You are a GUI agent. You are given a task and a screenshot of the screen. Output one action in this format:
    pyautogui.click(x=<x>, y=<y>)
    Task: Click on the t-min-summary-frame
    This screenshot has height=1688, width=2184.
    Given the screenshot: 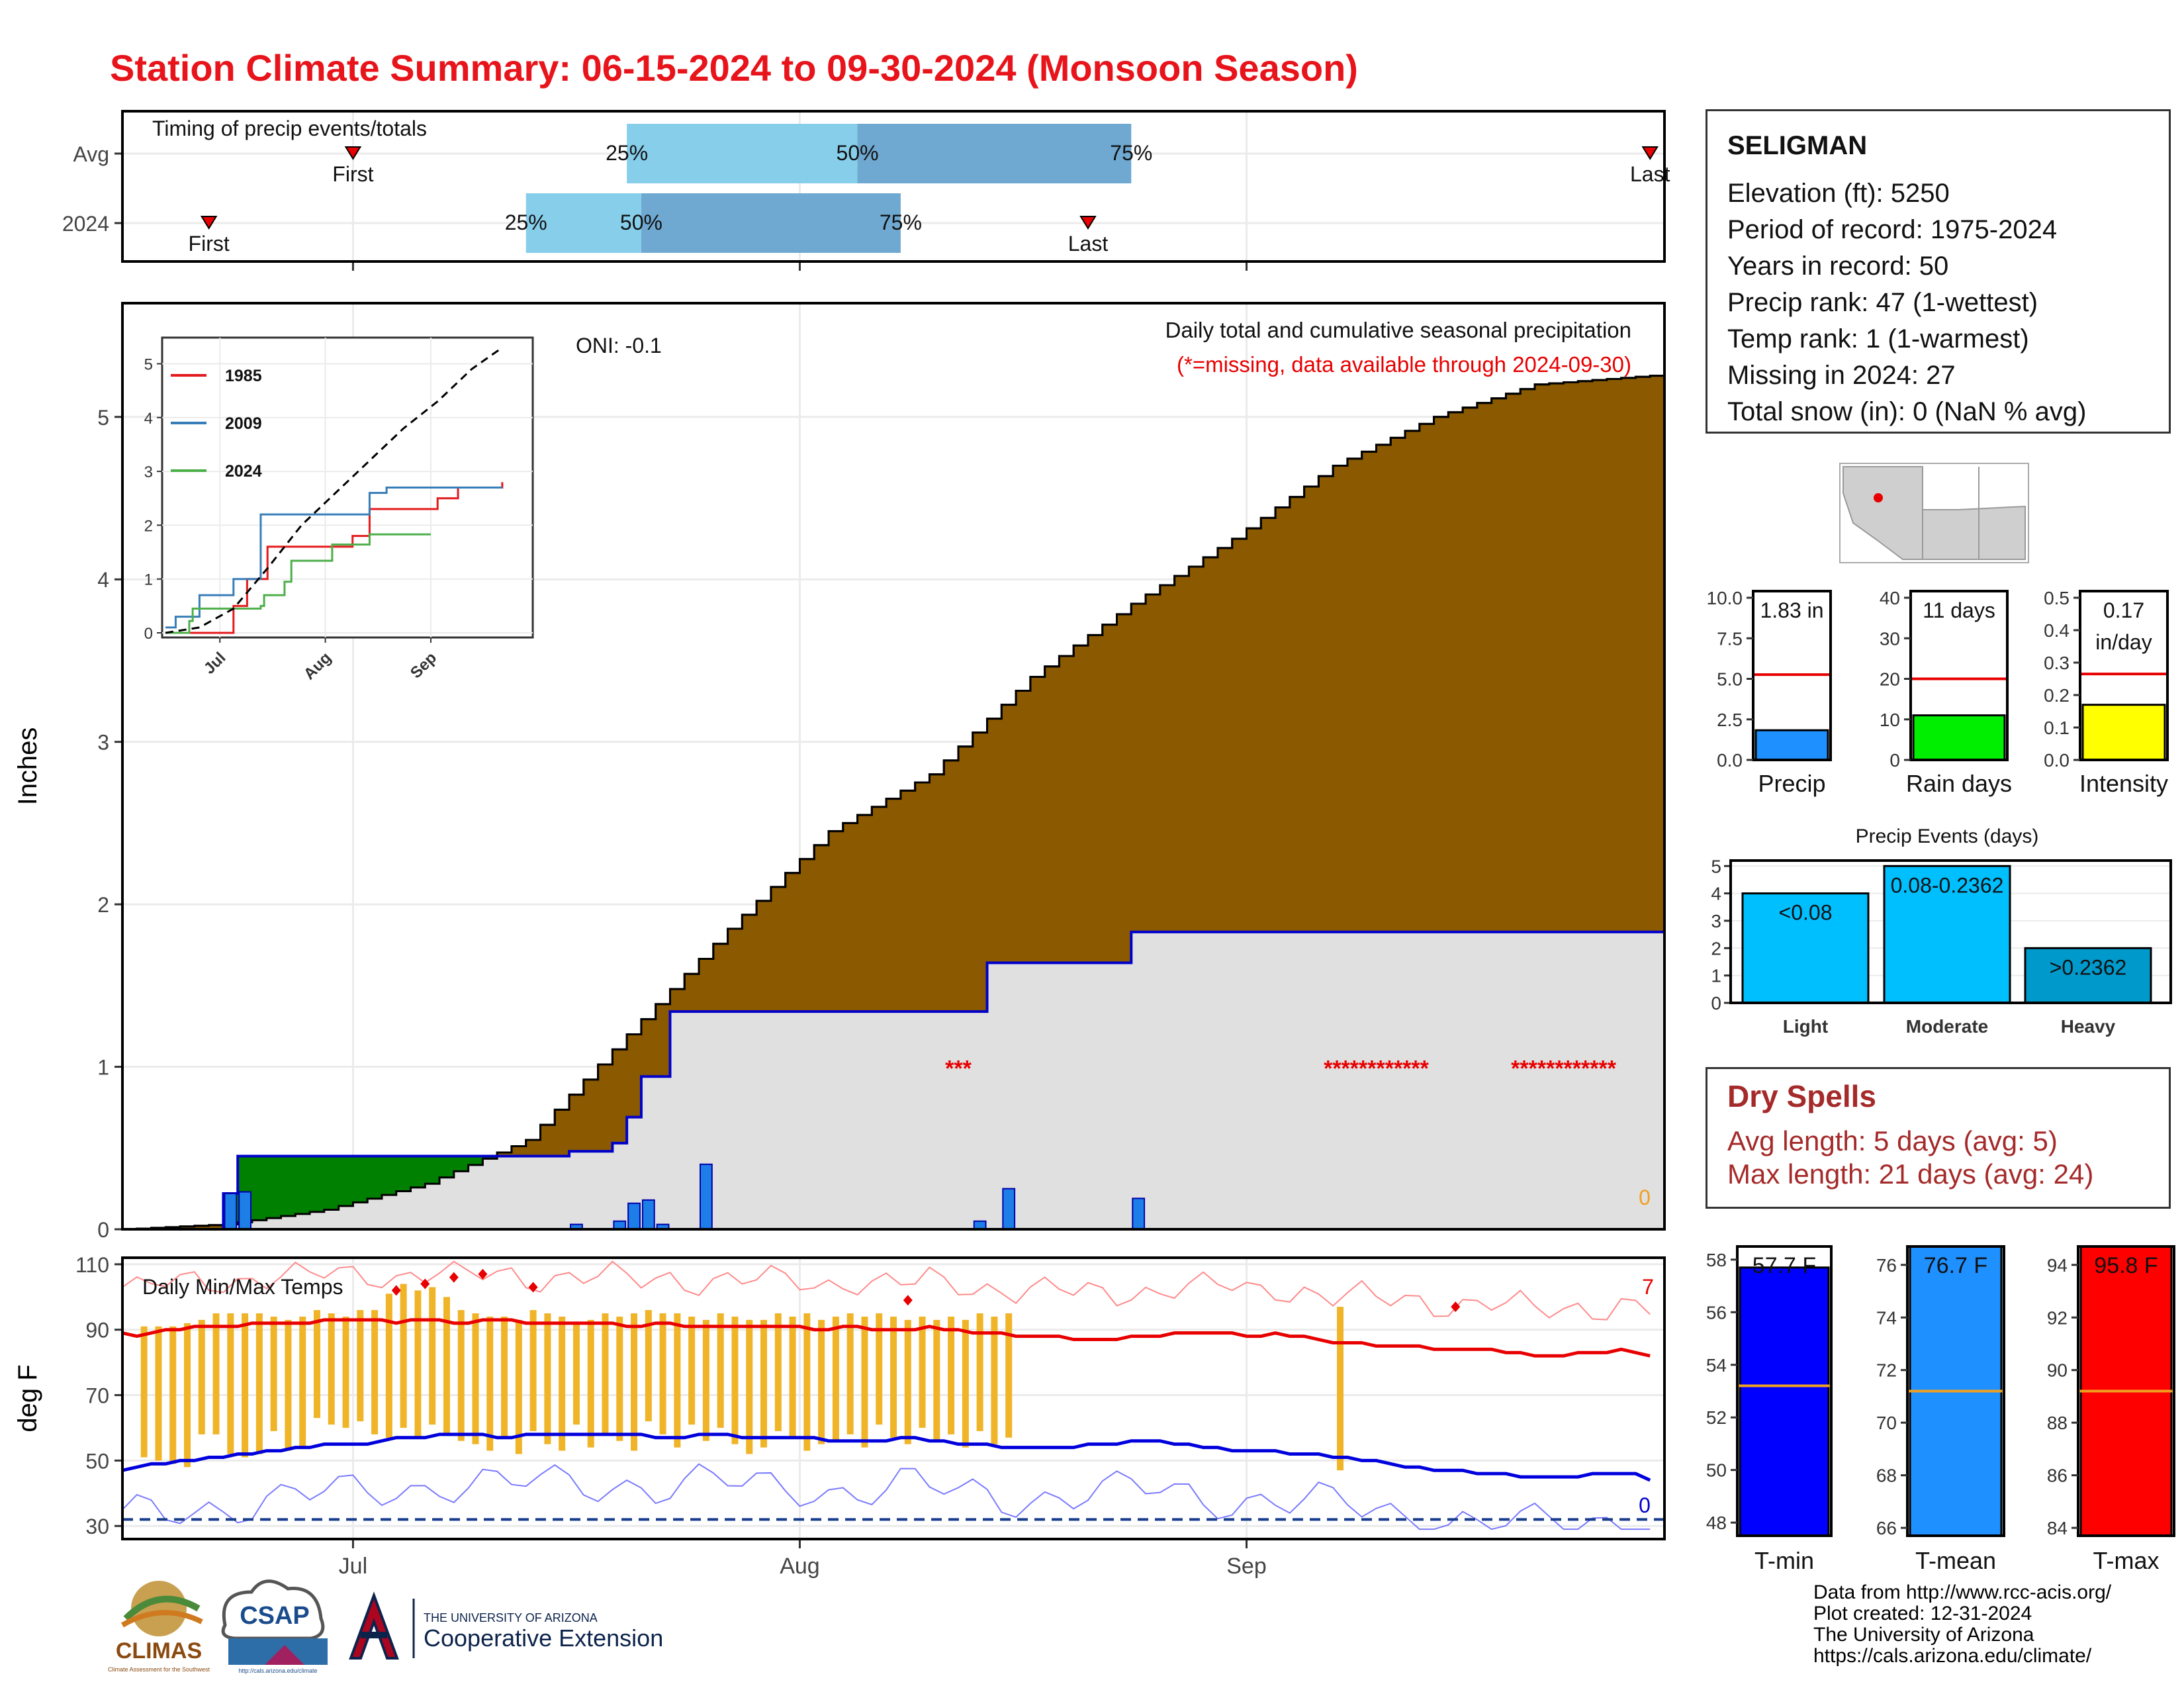 What is the action you would take?
    pyautogui.click(x=1784, y=1391)
    